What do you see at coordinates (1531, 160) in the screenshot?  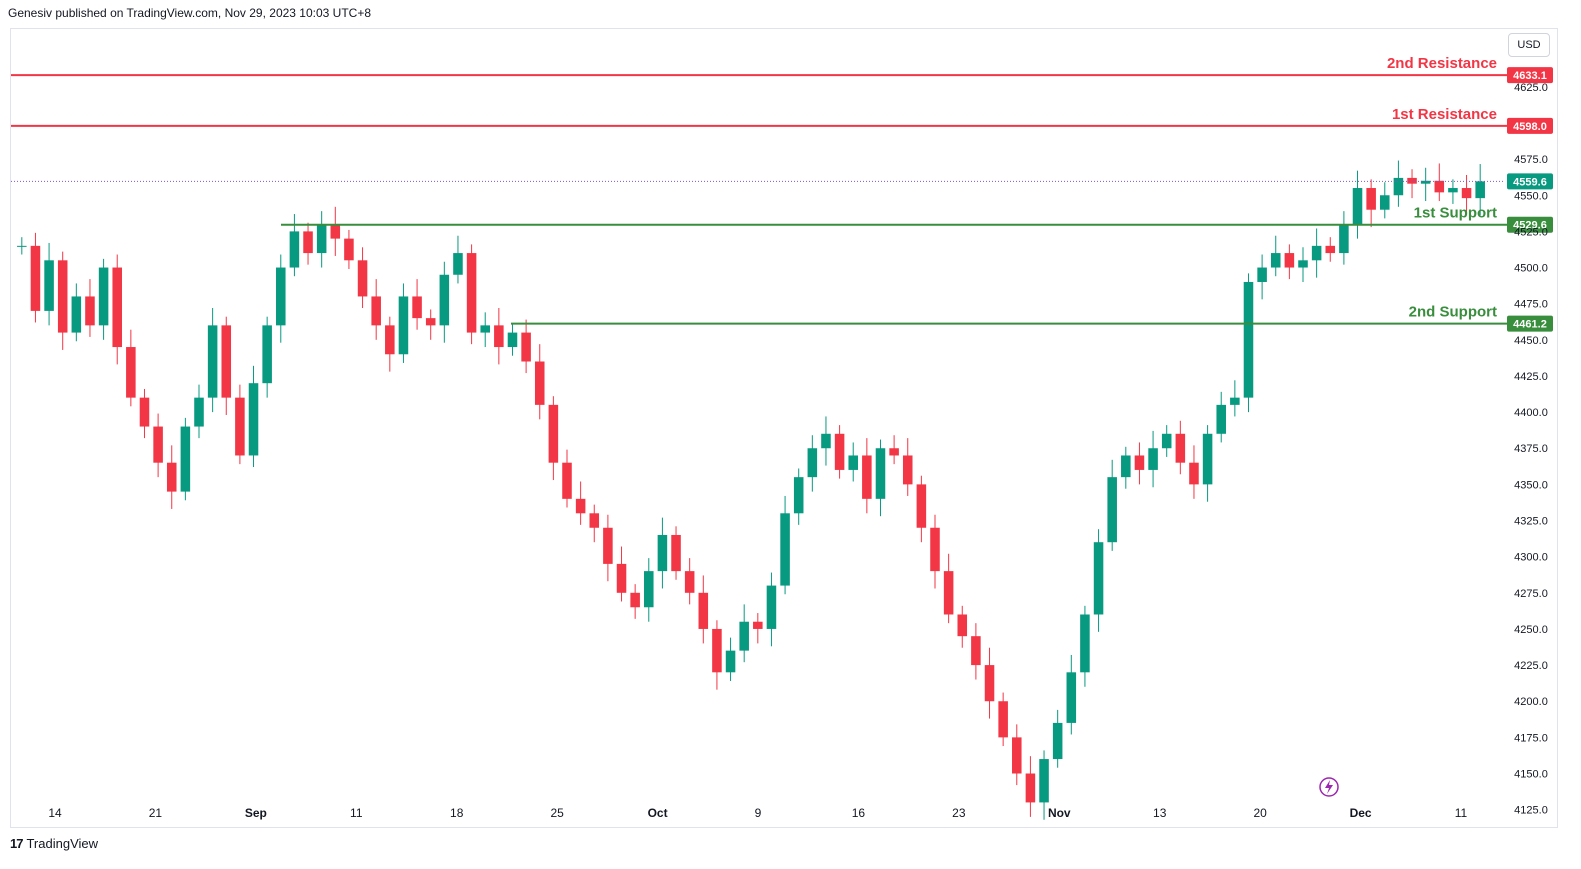 I see `y-tick-label: 4575.0` at bounding box center [1531, 160].